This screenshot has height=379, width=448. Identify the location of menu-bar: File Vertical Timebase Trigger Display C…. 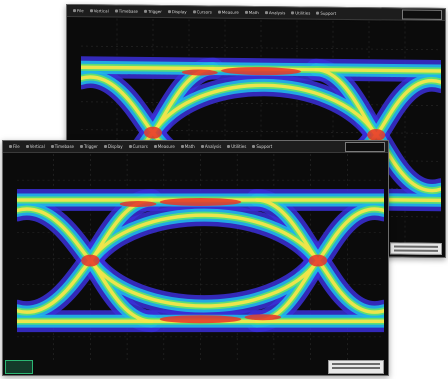
(195, 147).